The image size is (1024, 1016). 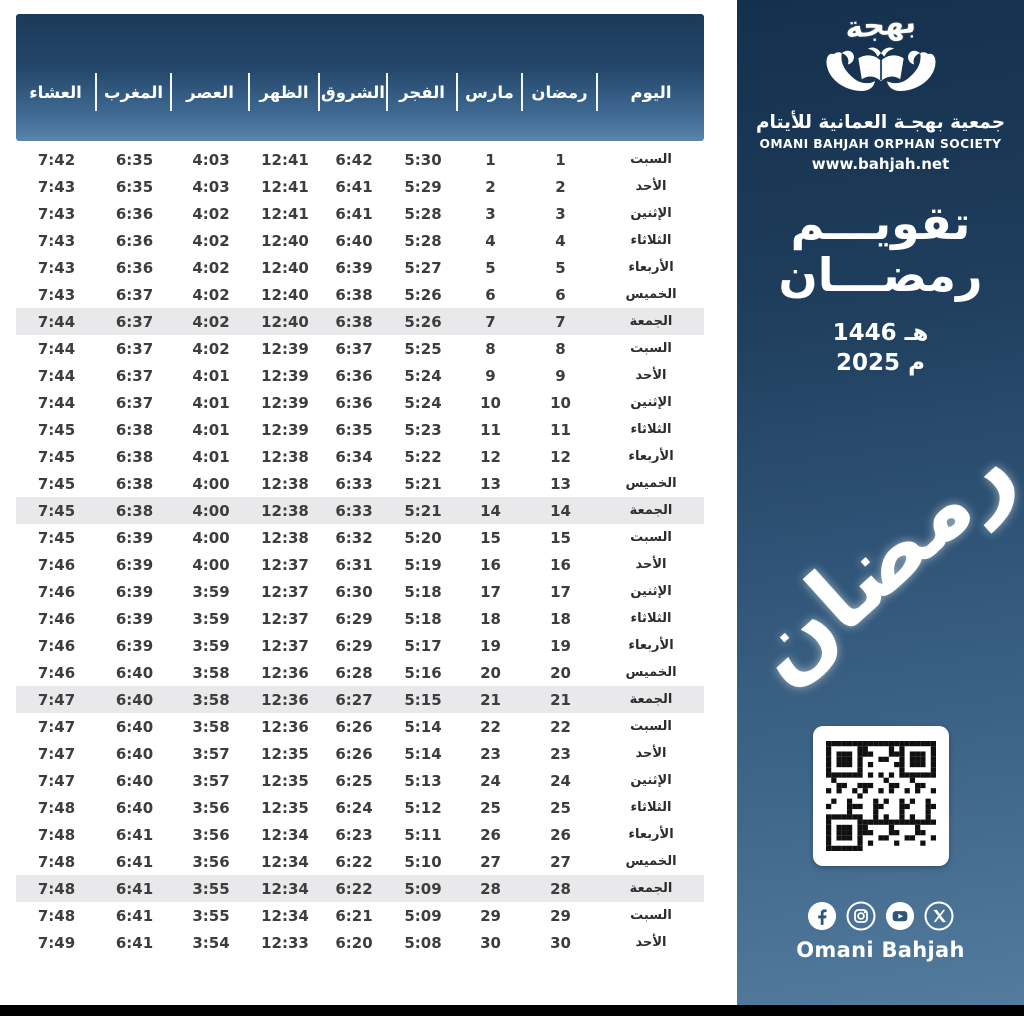 I want to click on cell-ramadan: 18, so click(x=560, y=618).